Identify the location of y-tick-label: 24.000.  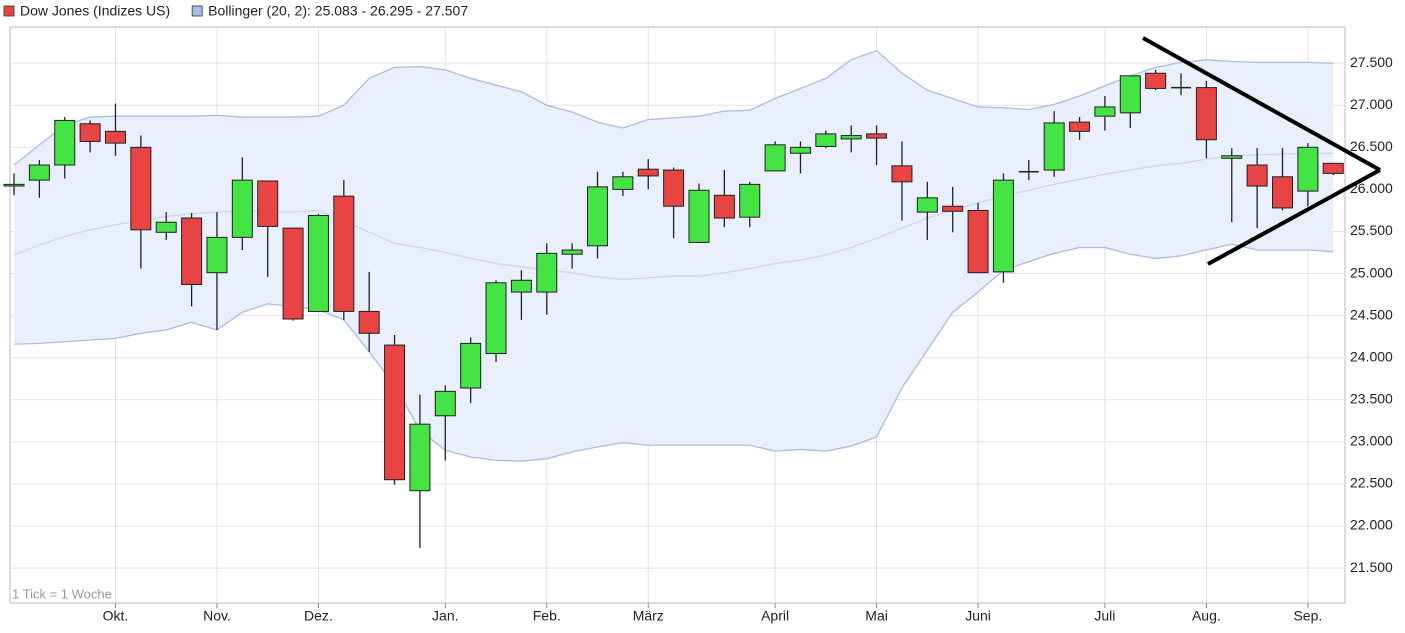
(1371, 356).